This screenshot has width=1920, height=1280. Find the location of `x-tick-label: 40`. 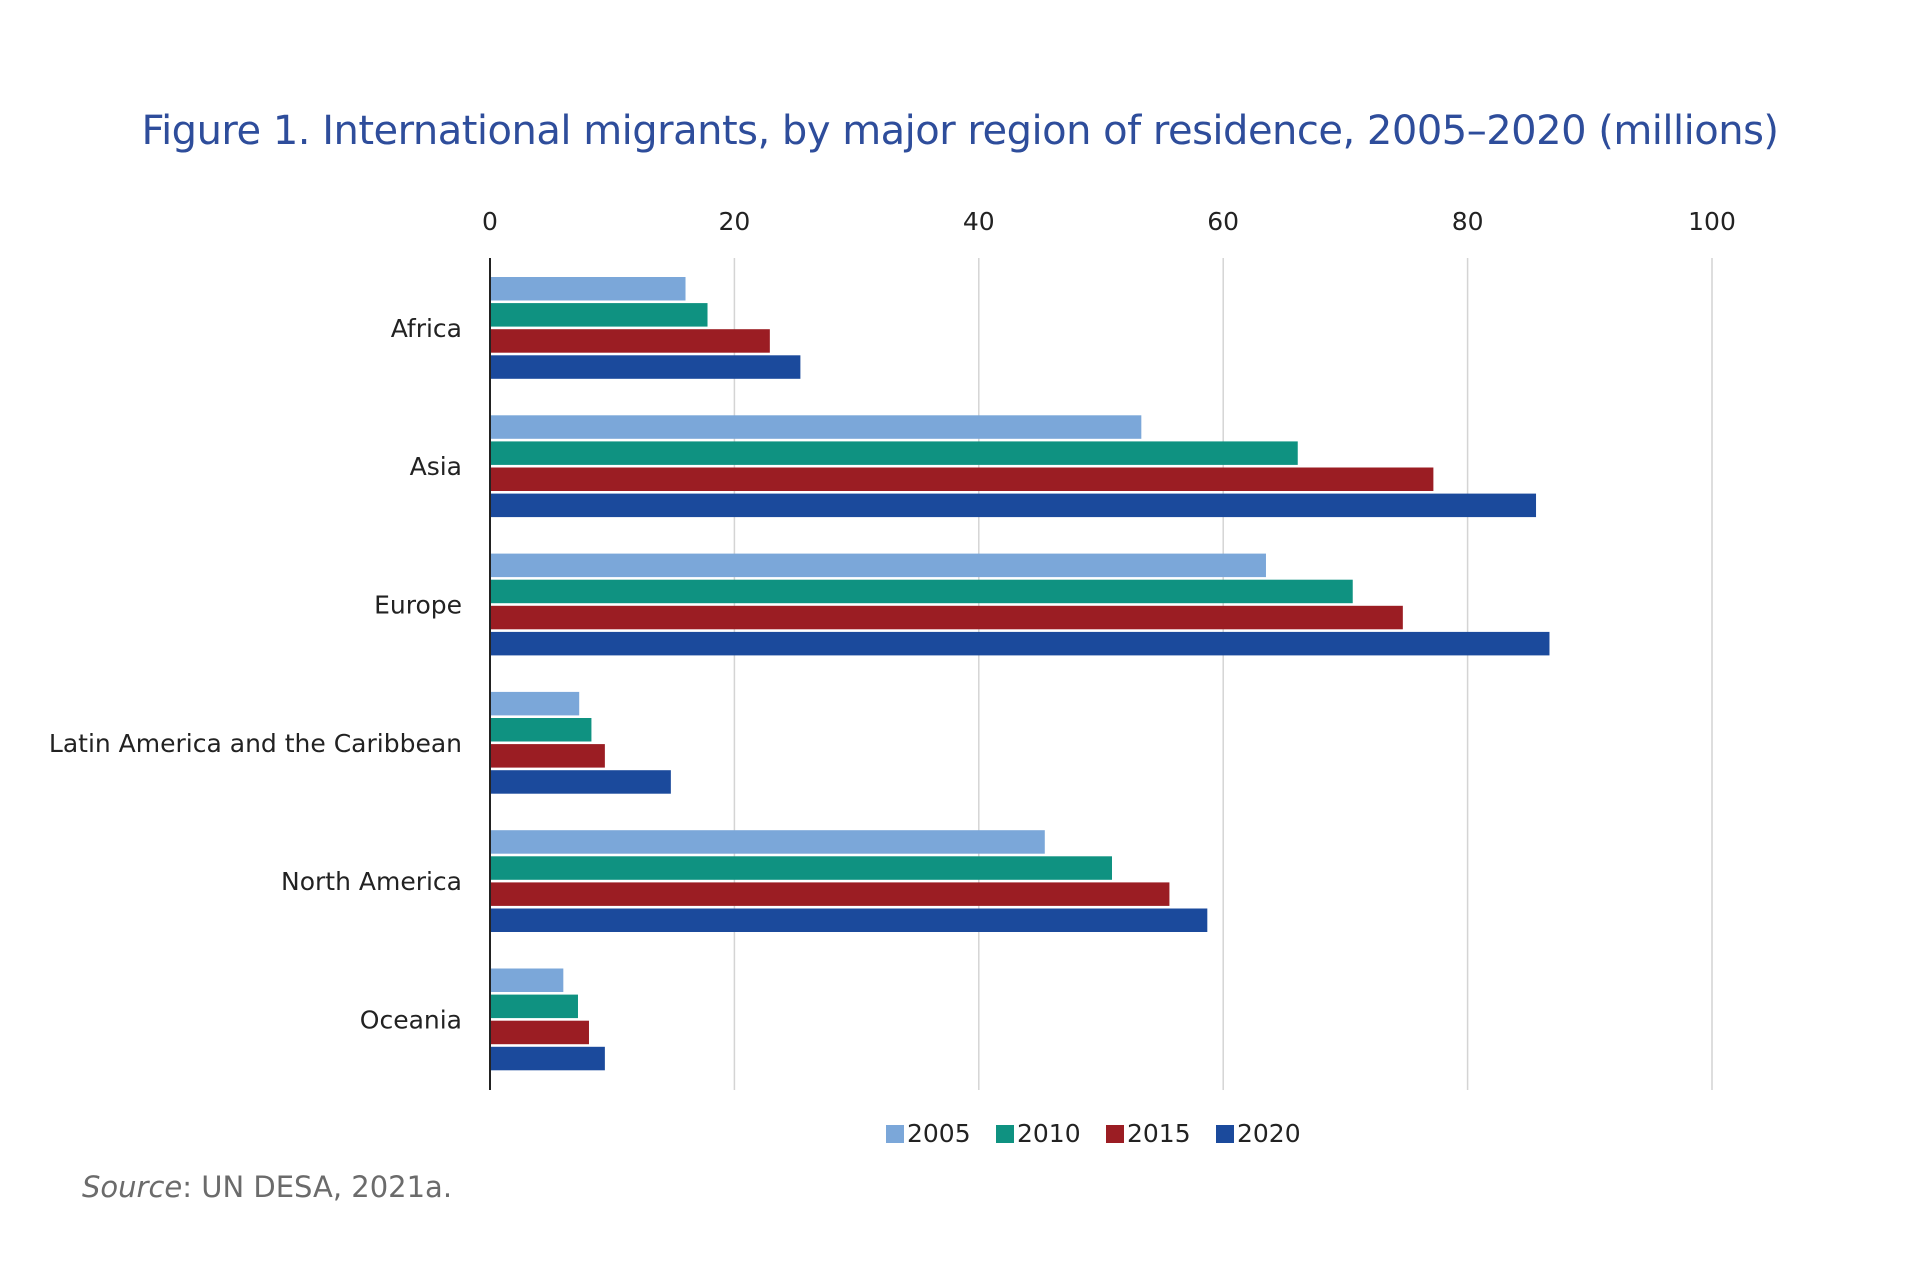

x-tick-label: 40 is located at coordinates (979, 221).